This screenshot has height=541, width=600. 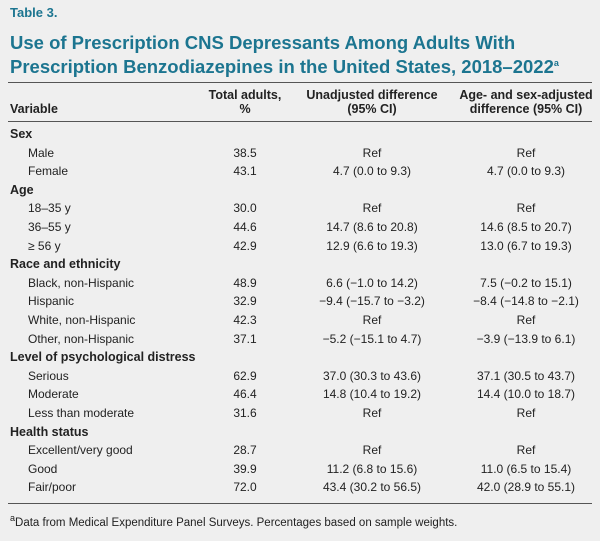 I want to click on cell: 30.0, so click(x=245, y=208).